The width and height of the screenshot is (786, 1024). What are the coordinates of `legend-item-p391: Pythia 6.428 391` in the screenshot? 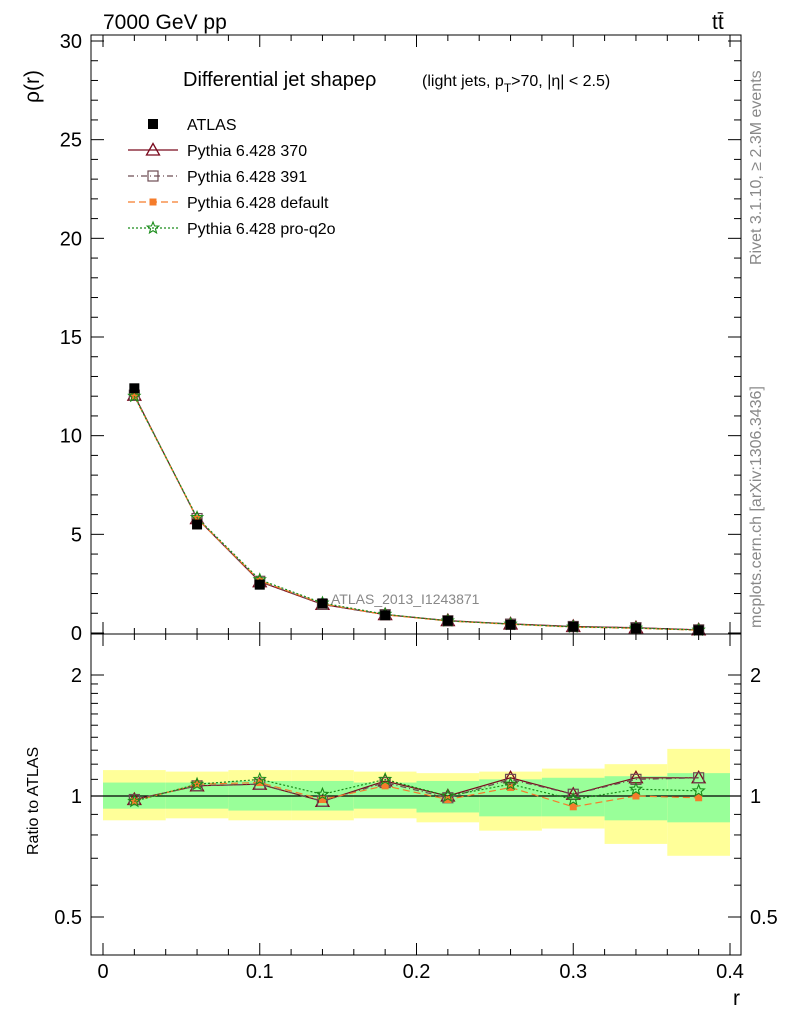 It's located at (217, 177).